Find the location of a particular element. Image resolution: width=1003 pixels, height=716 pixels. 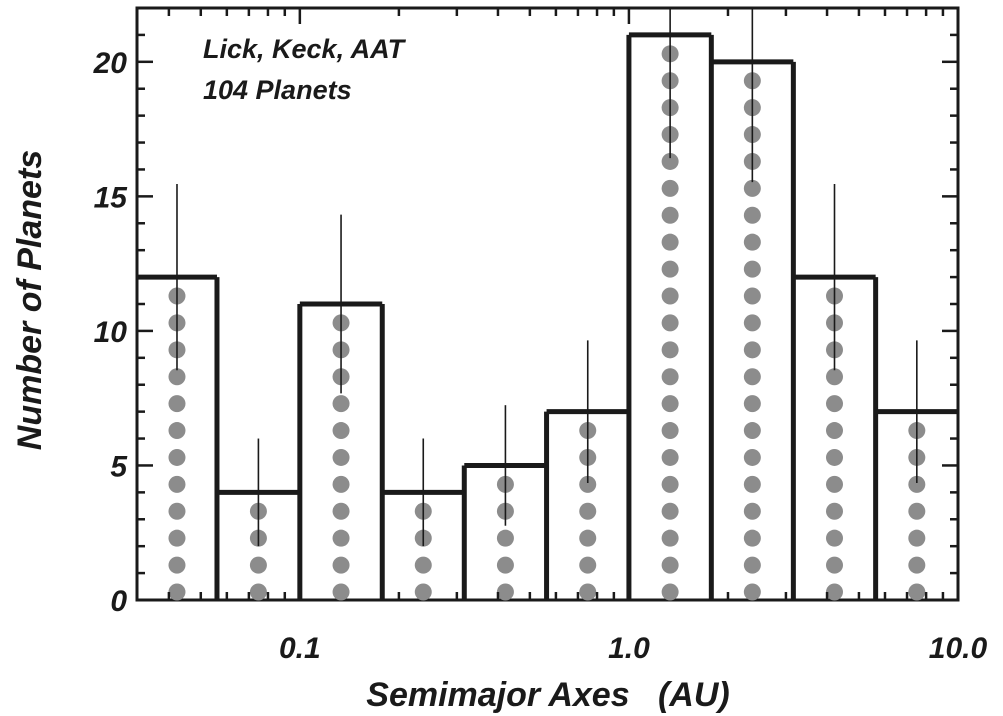

y-tick-label: 10 is located at coordinates (111, 332).